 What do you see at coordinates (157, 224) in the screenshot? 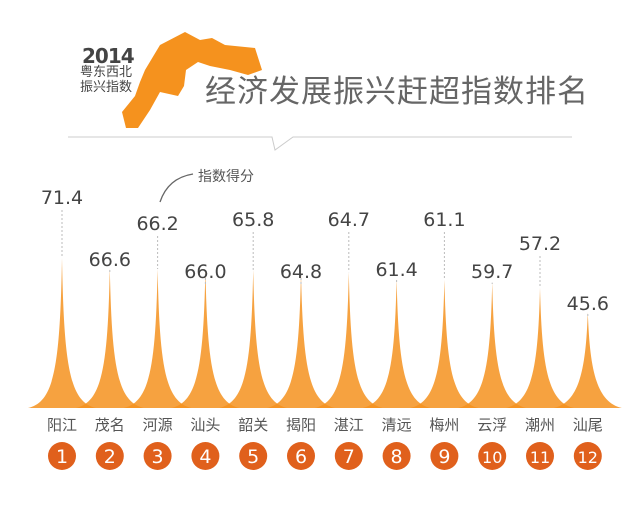
I see `value-label: 66.2` at bounding box center [157, 224].